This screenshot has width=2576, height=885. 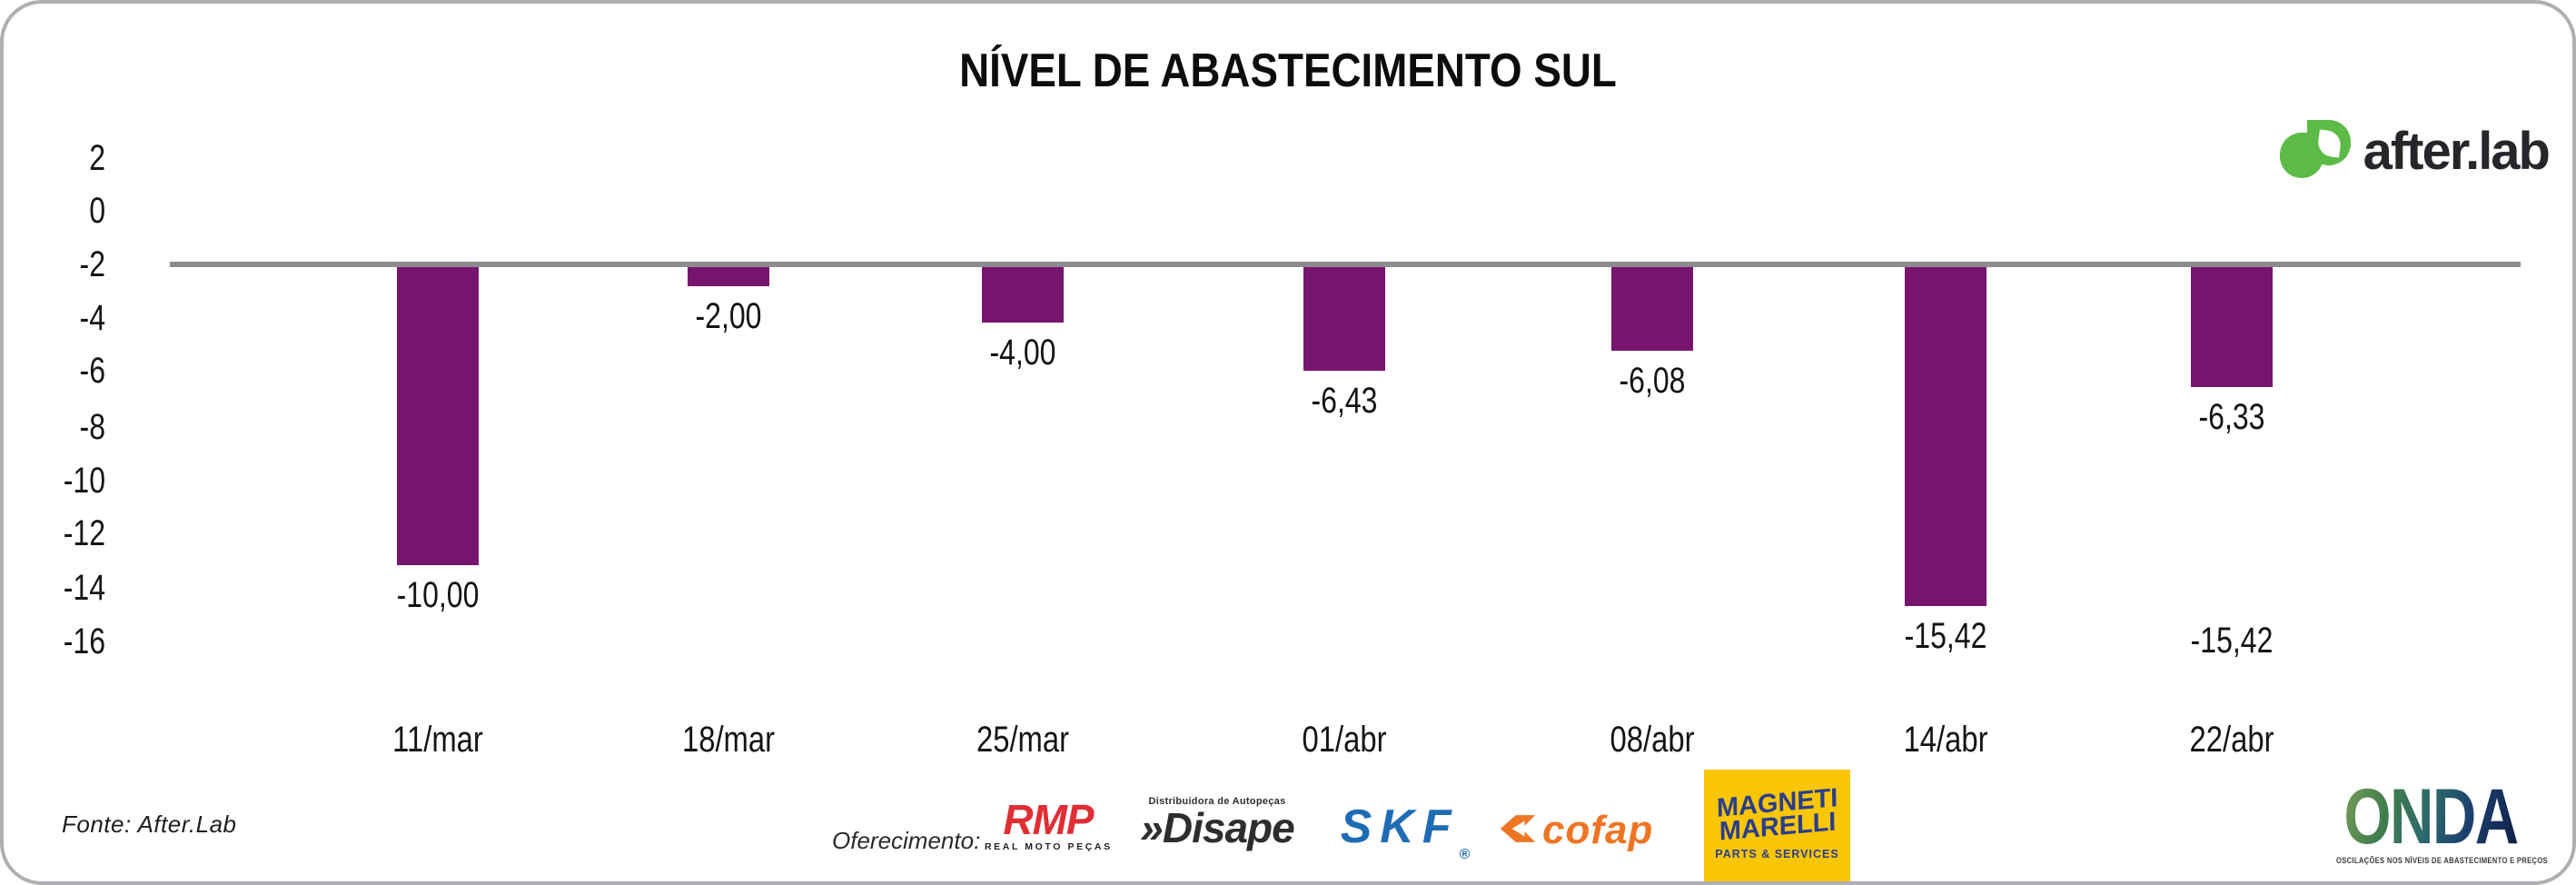 What do you see at coordinates (97, 158) in the screenshot?
I see `y-tick-label: 2` at bounding box center [97, 158].